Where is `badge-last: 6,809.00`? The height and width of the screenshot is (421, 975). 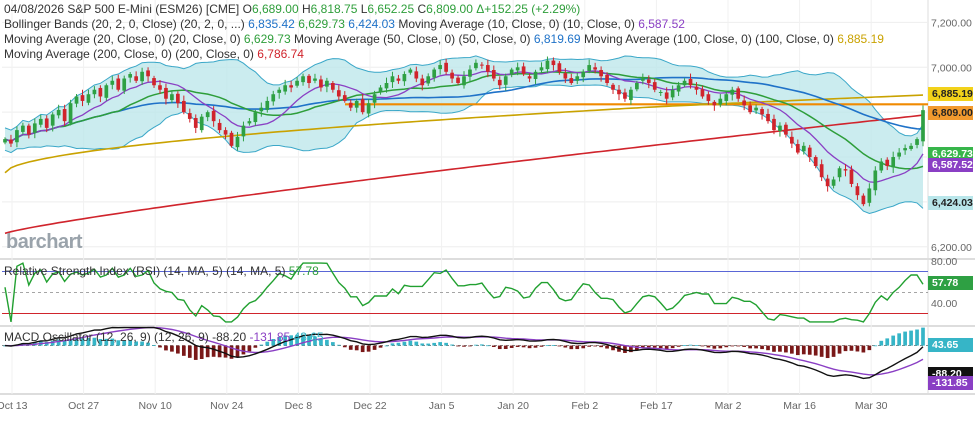
badge-last: 6,809.00 is located at coordinates (950, 113).